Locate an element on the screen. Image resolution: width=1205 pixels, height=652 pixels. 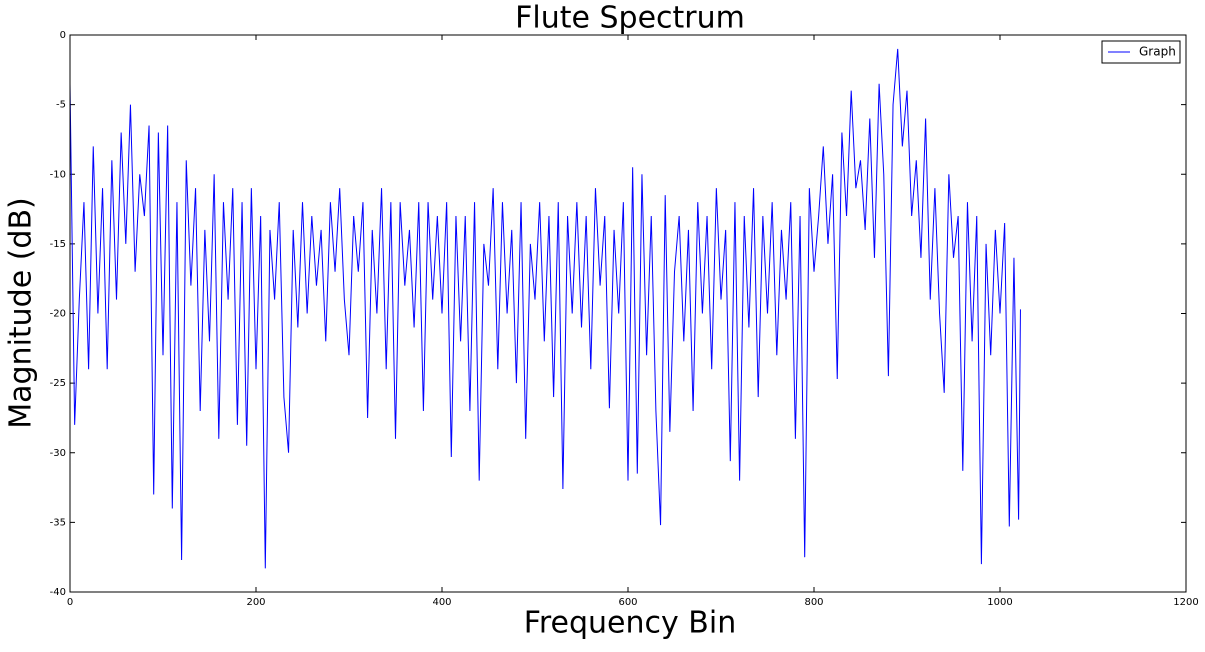
y-tick-label: -35 is located at coordinates (58, 522).